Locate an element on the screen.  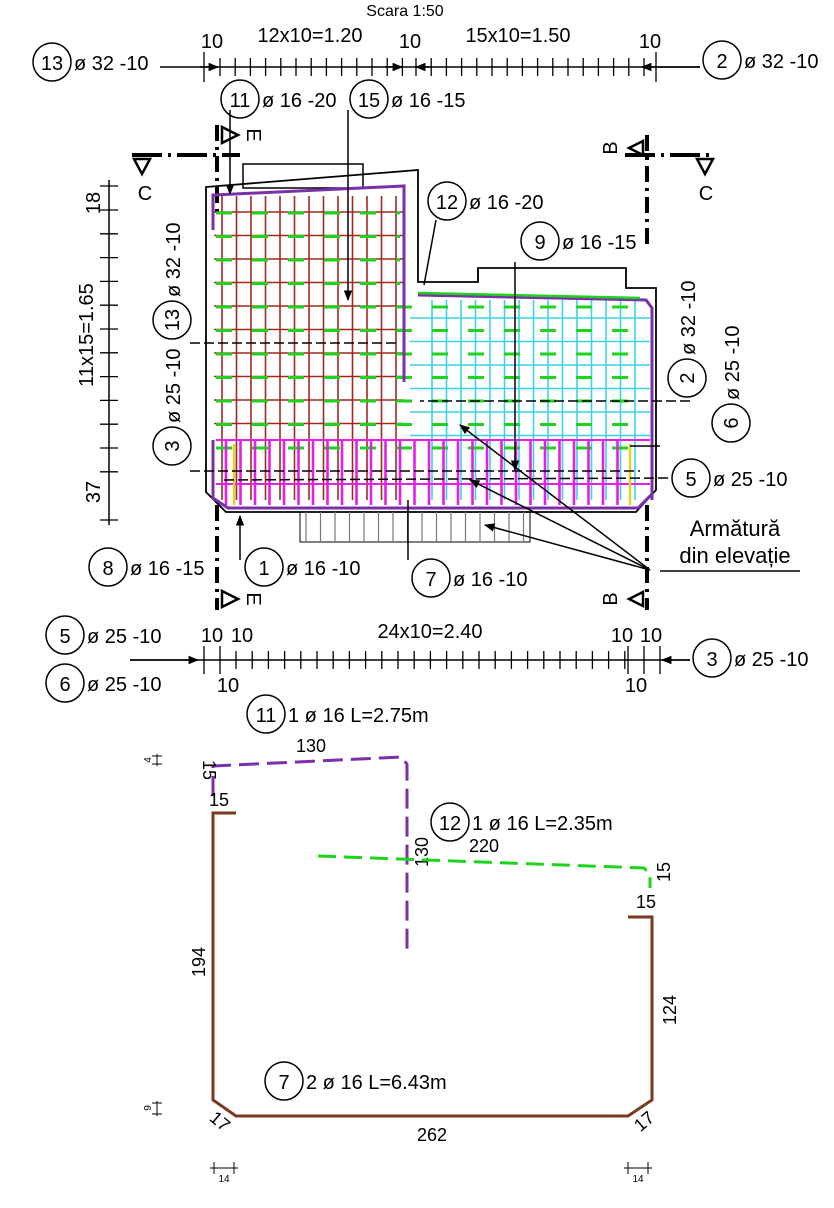
bar-7-dim-left: 194 is located at coordinates (199, 962).